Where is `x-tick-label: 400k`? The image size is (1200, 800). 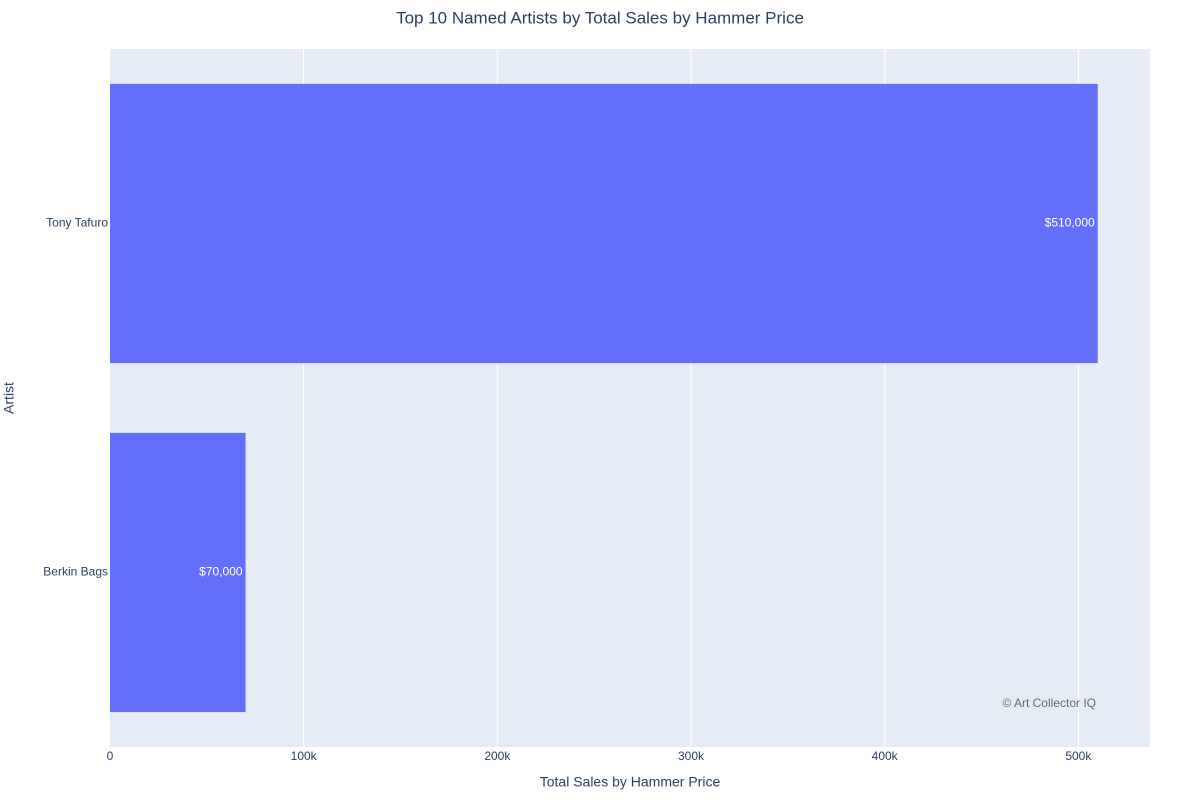
x-tick-label: 400k is located at coordinates (885, 756).